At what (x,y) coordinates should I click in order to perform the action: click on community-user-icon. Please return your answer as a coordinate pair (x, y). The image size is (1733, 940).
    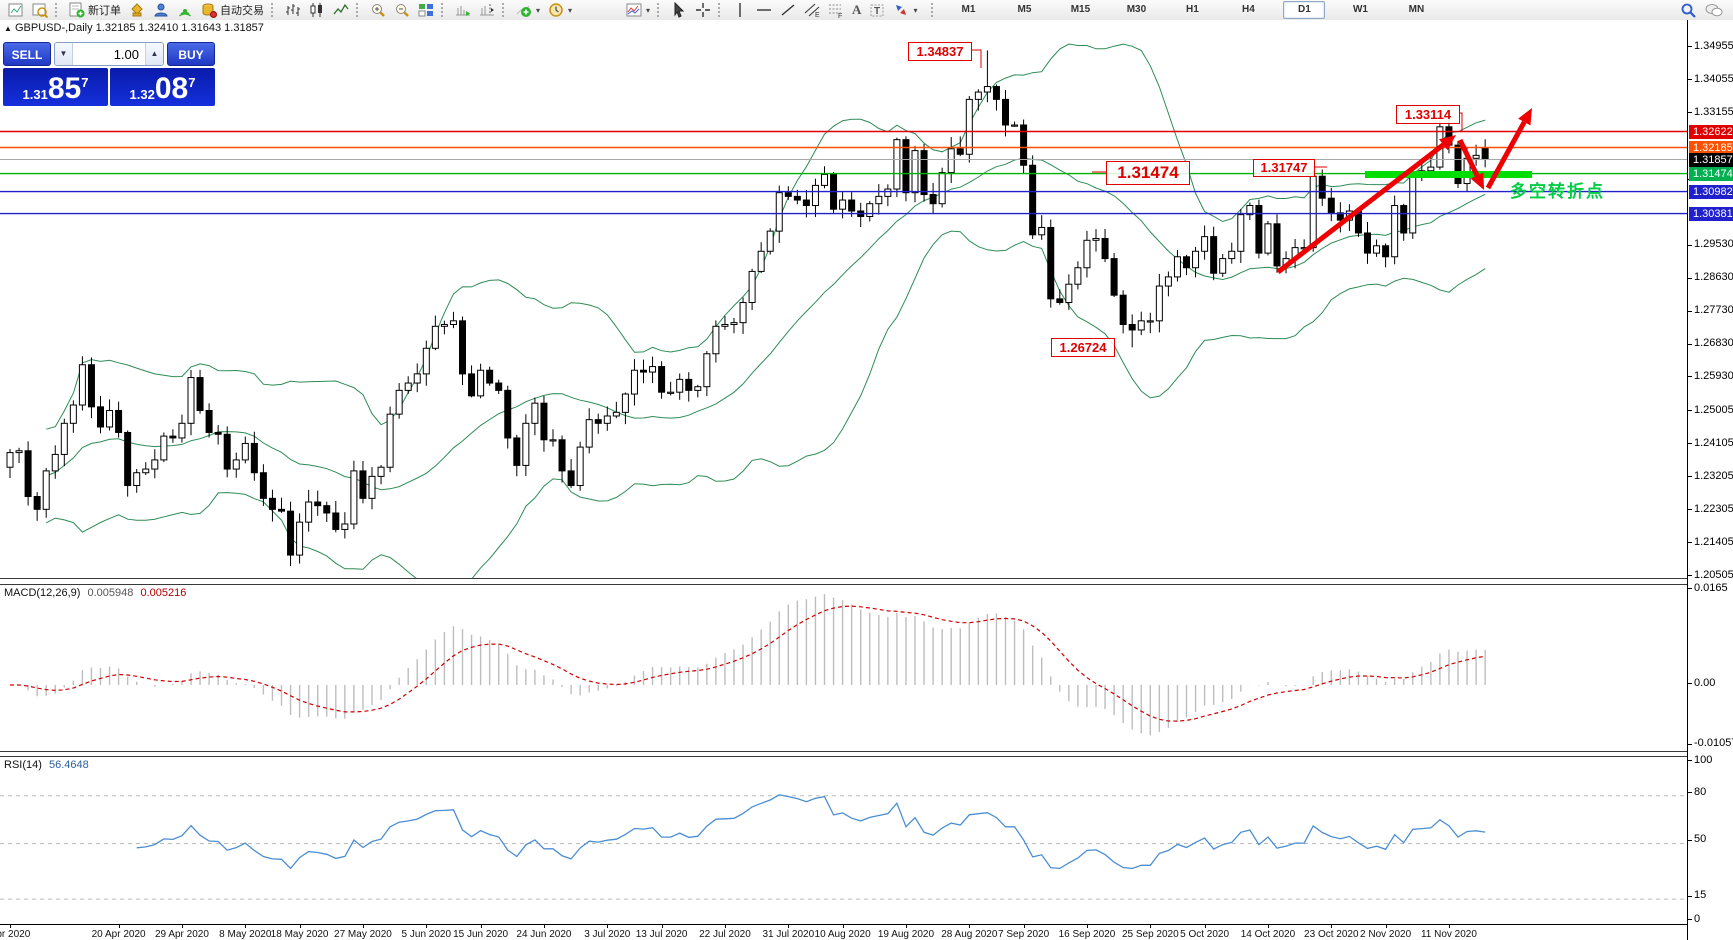
    Looking at the image, I should click on (161, 10).